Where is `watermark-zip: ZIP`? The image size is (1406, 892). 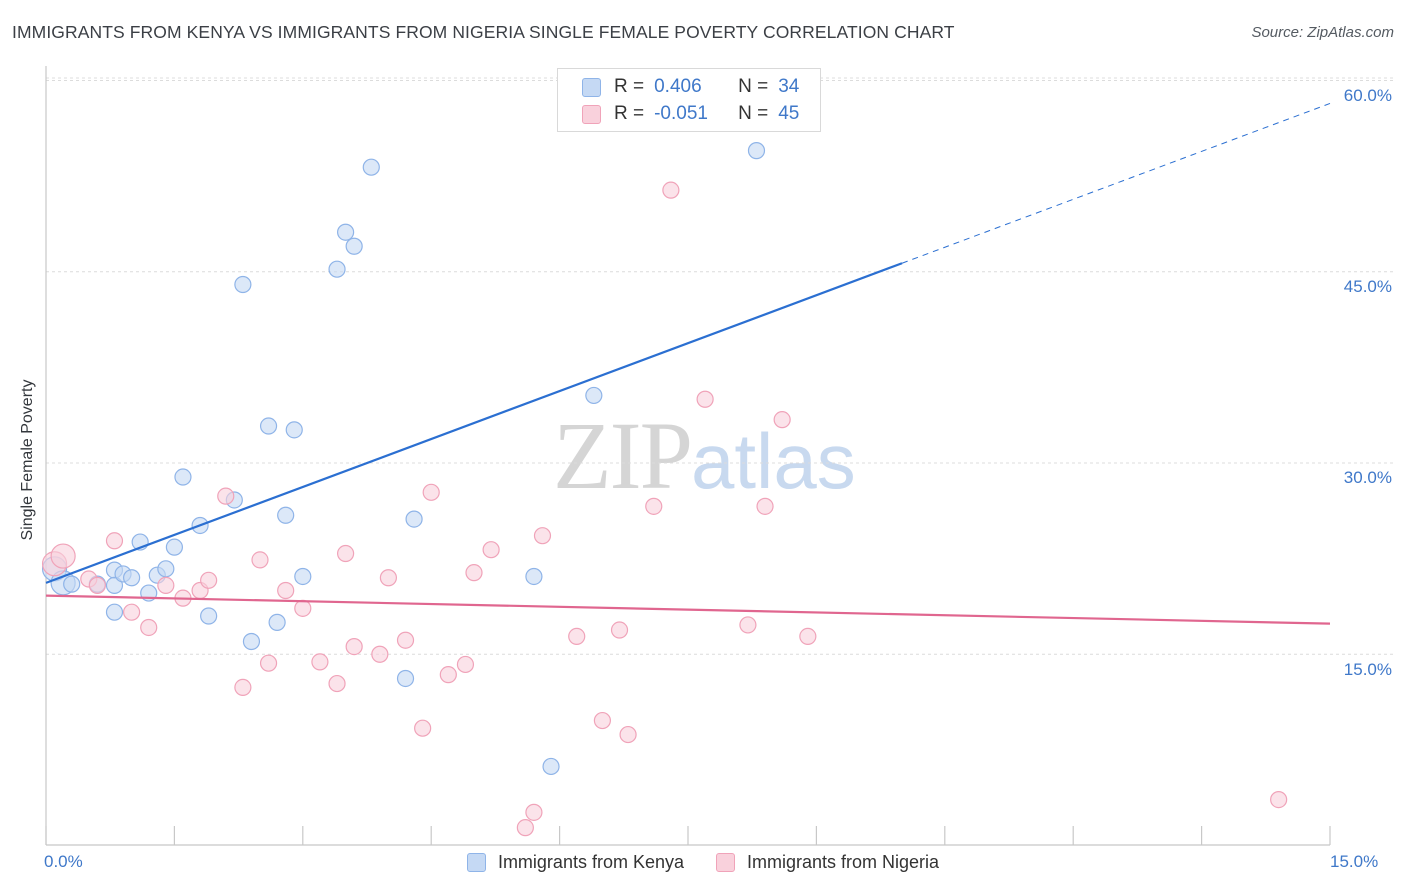 watermark-zip: ZIP is located at coordinates (623, 455).